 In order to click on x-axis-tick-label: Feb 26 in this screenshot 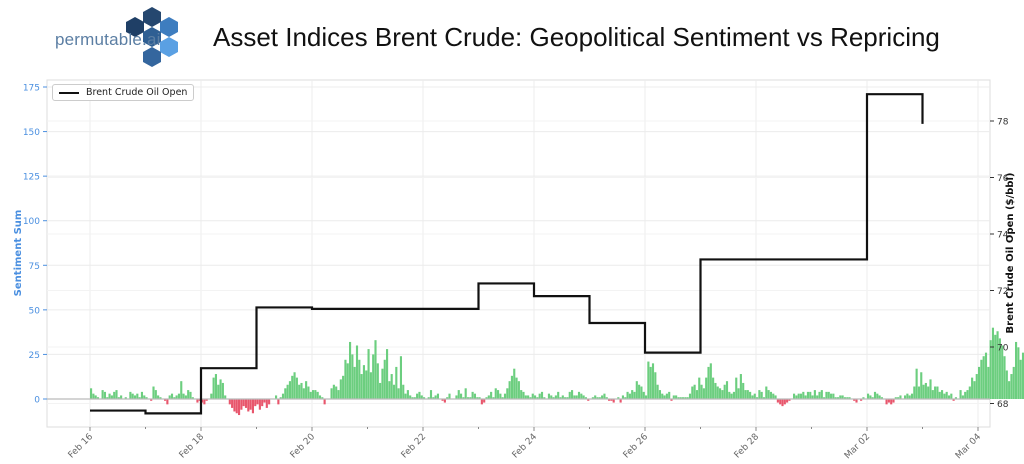, I will do `click(636, 446)`.